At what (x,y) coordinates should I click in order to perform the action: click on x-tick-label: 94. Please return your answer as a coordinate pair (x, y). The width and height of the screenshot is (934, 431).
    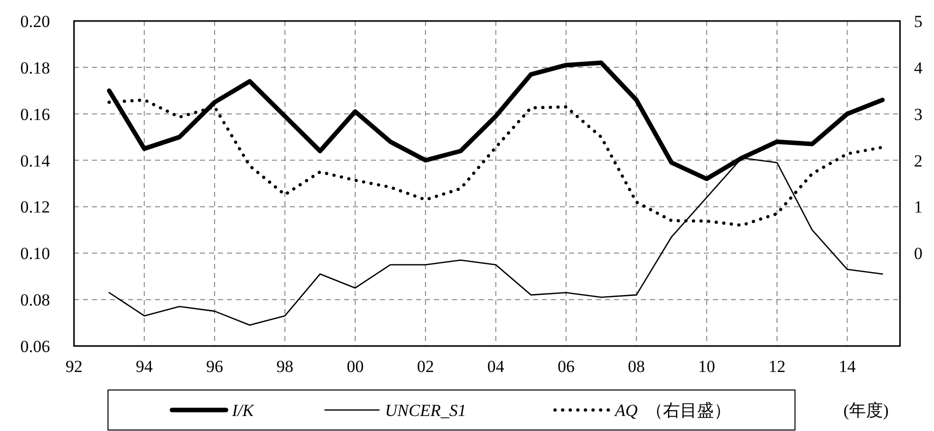
    Looking at the image, I should click on (145, 366).